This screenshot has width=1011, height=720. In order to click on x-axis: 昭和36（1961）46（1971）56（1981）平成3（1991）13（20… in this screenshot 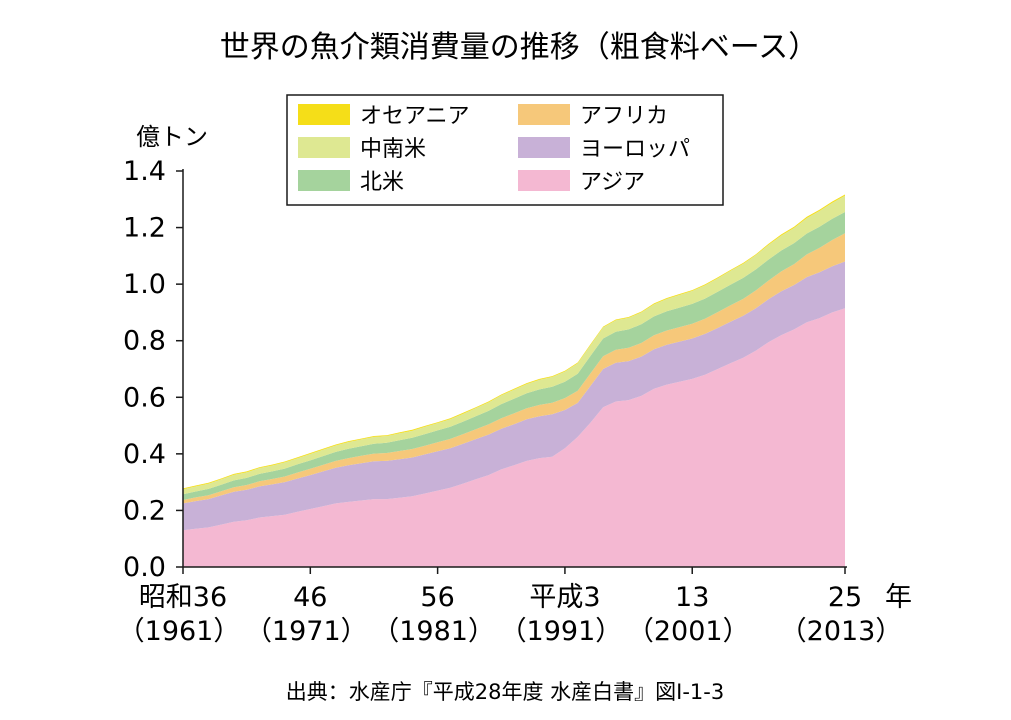, I will do `click(510, 606)`.